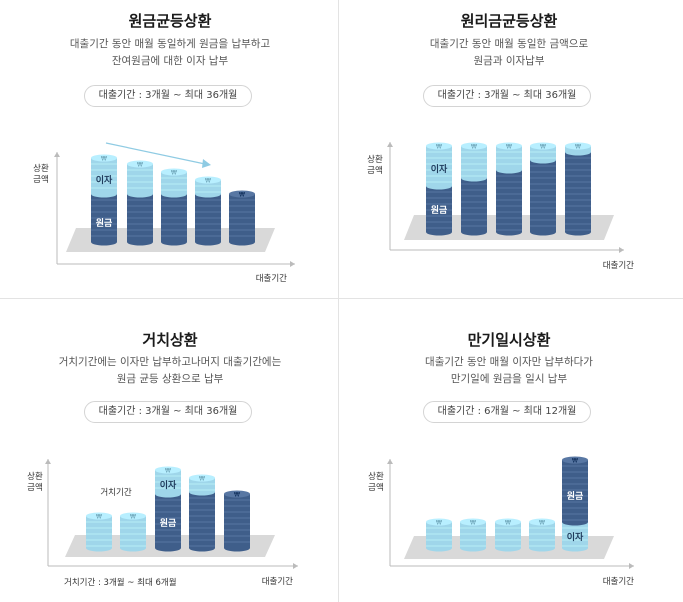  What do you see at coordinates (509, 44) in the screenshot?
I see `panel-description-line1: 대출기간 동안 매월 동일한 금액으로` at bounding box center [509, 44].